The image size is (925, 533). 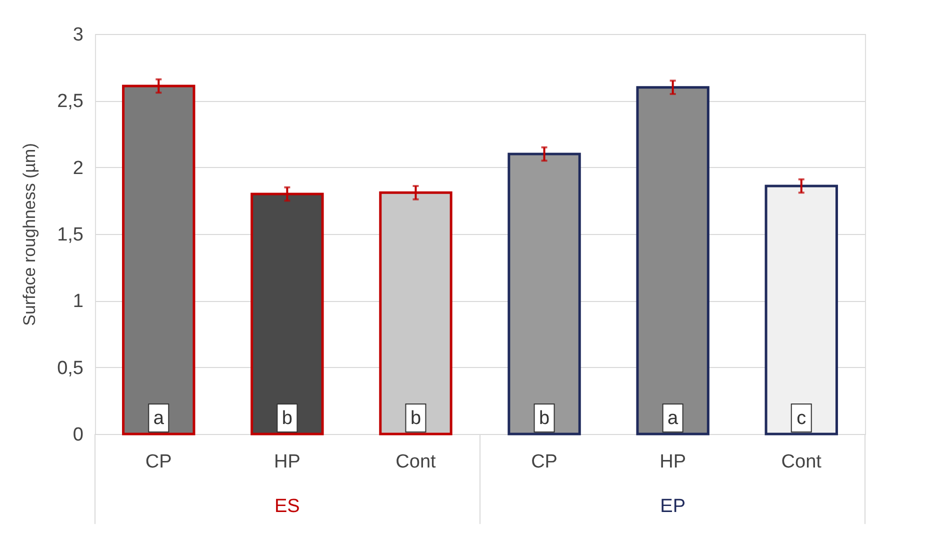 I want to click on text: EP, so click(x=673, y=506).